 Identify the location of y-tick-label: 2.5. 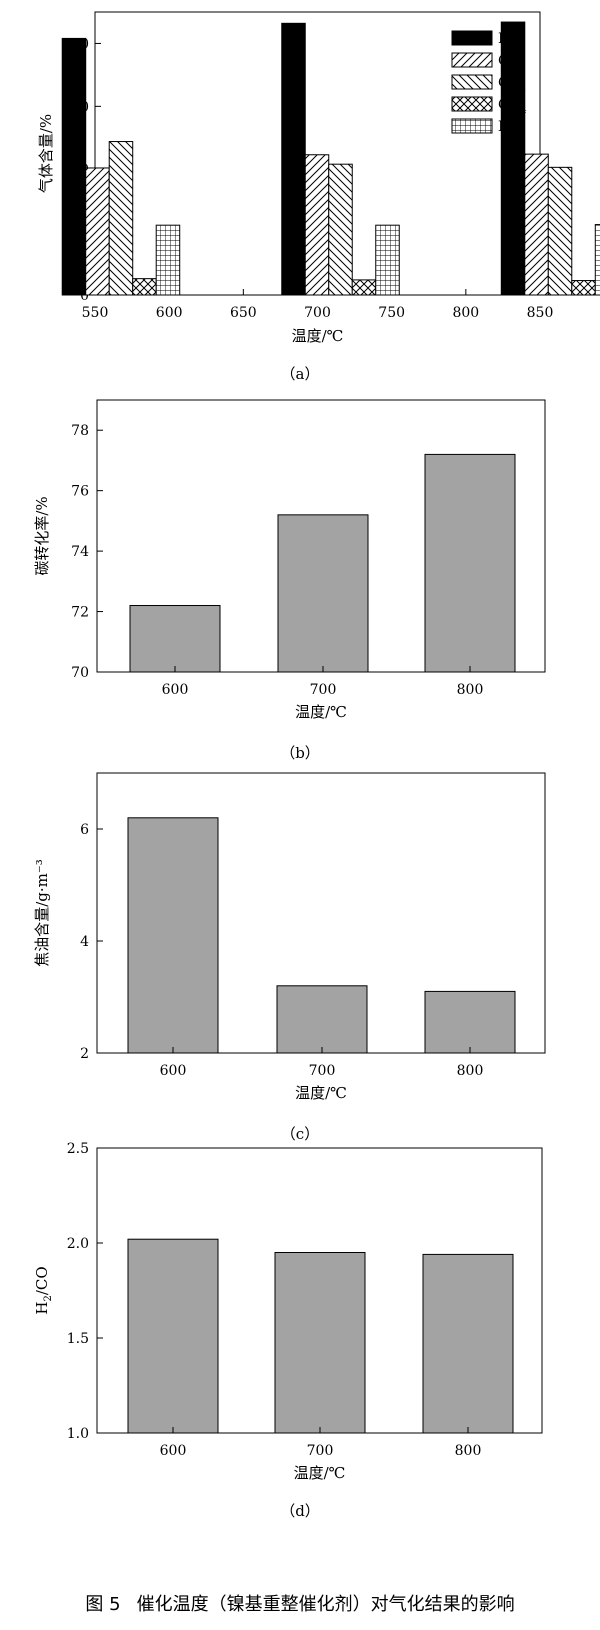
(78, 1149).